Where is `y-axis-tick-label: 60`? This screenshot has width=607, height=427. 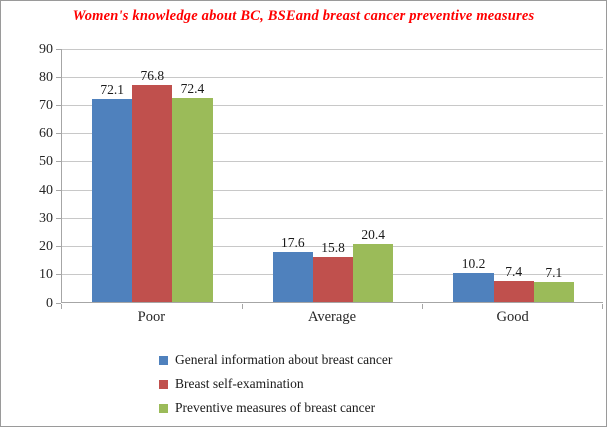
y-axis-tick-label: 60 is located at coordinates (46, 134).